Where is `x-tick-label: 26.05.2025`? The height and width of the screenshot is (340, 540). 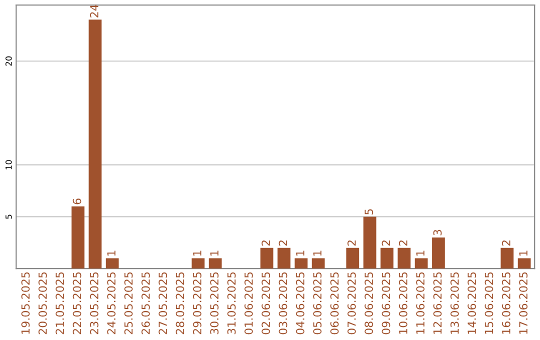 x-tick-label: 26.05.2025 is located at coordinates (145, 303).